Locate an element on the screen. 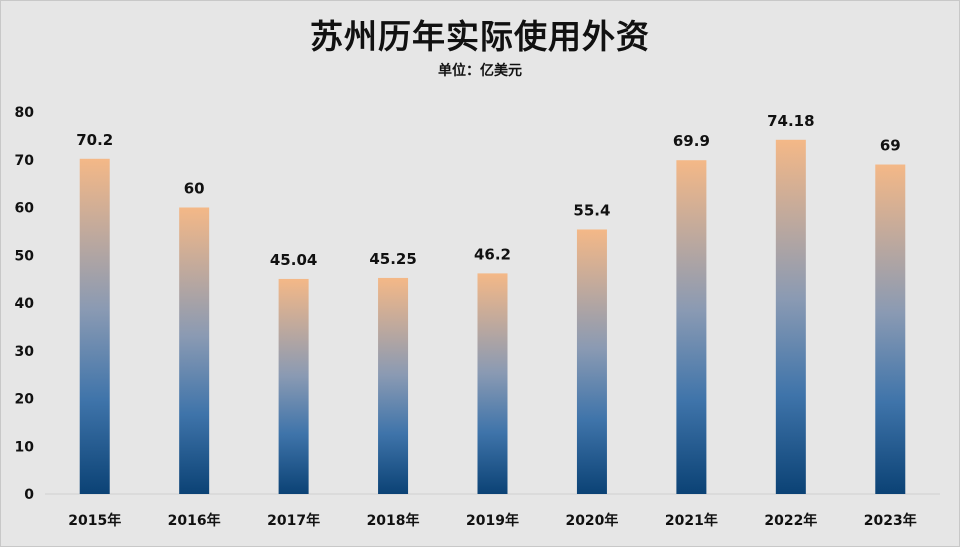  x-tick-label: 2020年 is located at coordinates (591, 520).